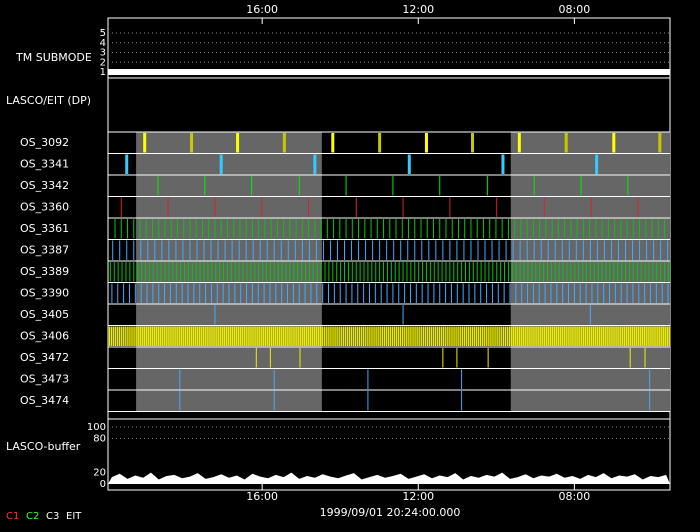  What do you see at coordinates (390, 512) in the screenshot?
I see `date-label: 1999/09/01 20:24:00.000` at bounding box center [390, 512].